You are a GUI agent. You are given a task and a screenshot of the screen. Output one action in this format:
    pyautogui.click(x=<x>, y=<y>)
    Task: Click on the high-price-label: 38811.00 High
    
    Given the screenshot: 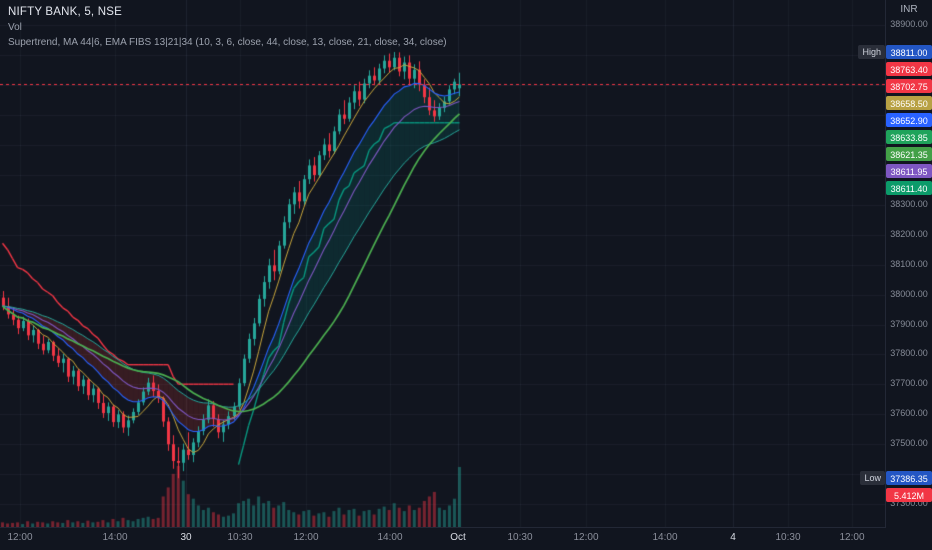 What is the action you would take?
    pyautogui.click(x=895, y=52)
    